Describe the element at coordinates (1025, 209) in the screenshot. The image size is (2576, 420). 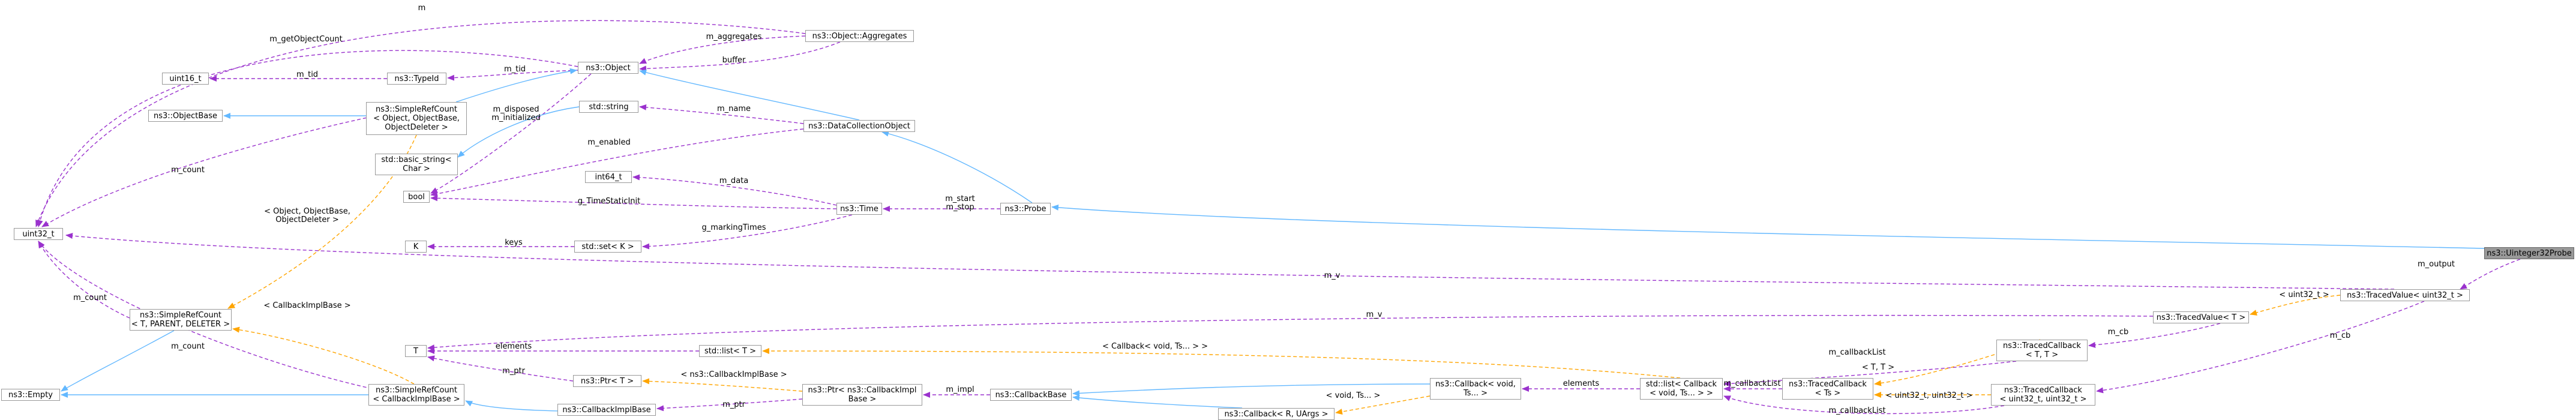
I see `node-ns3-probe: ns3::Probe` at that location.